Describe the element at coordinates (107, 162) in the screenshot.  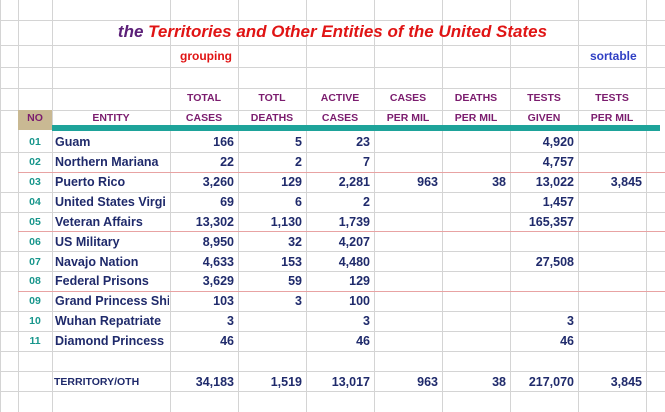
I see `entity-name: Northern Mariana` at that location.